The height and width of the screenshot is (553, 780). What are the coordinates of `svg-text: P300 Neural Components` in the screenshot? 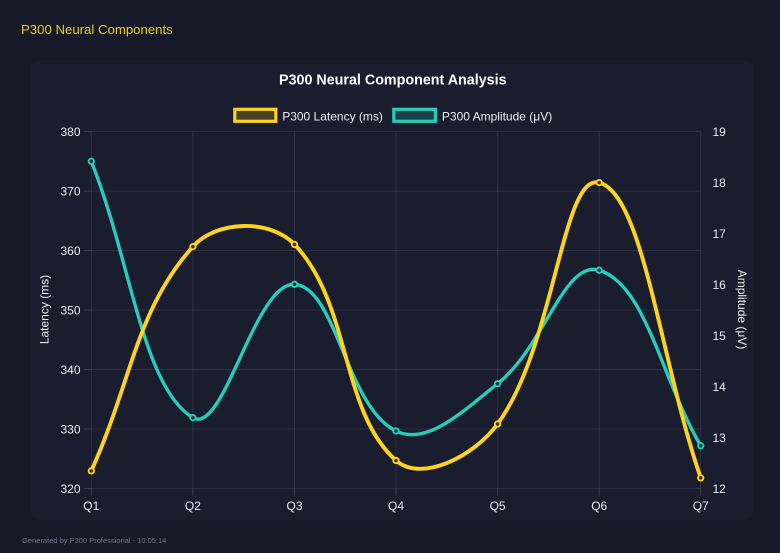 It's located at (97, 29).